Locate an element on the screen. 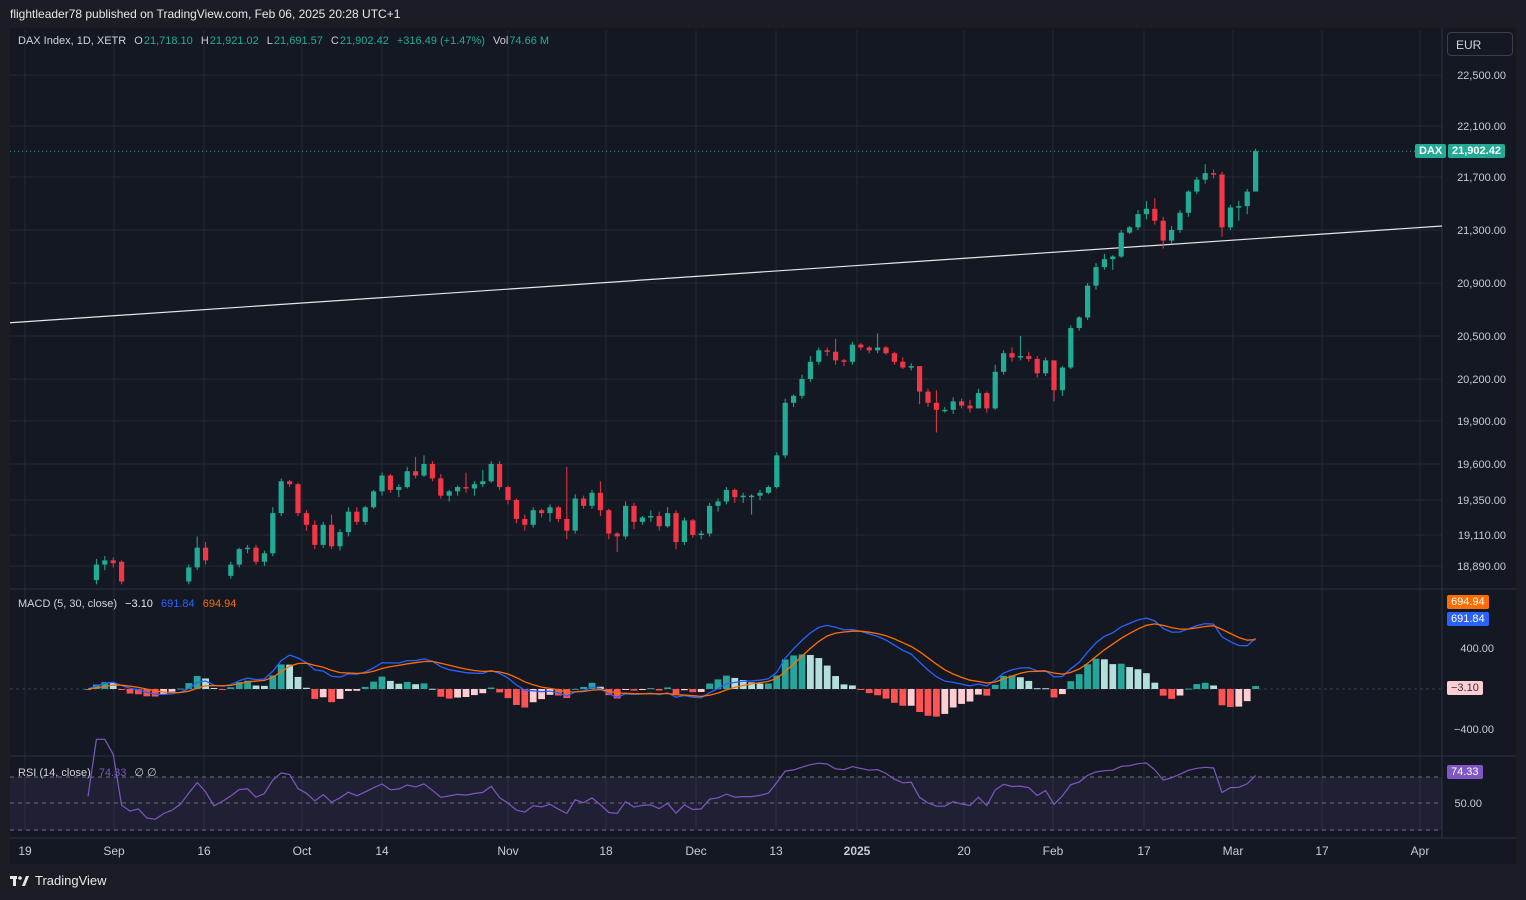 The image size is (1526, 900). price-tick-label: 21,700.00 is located at coordinates (1481, 178).